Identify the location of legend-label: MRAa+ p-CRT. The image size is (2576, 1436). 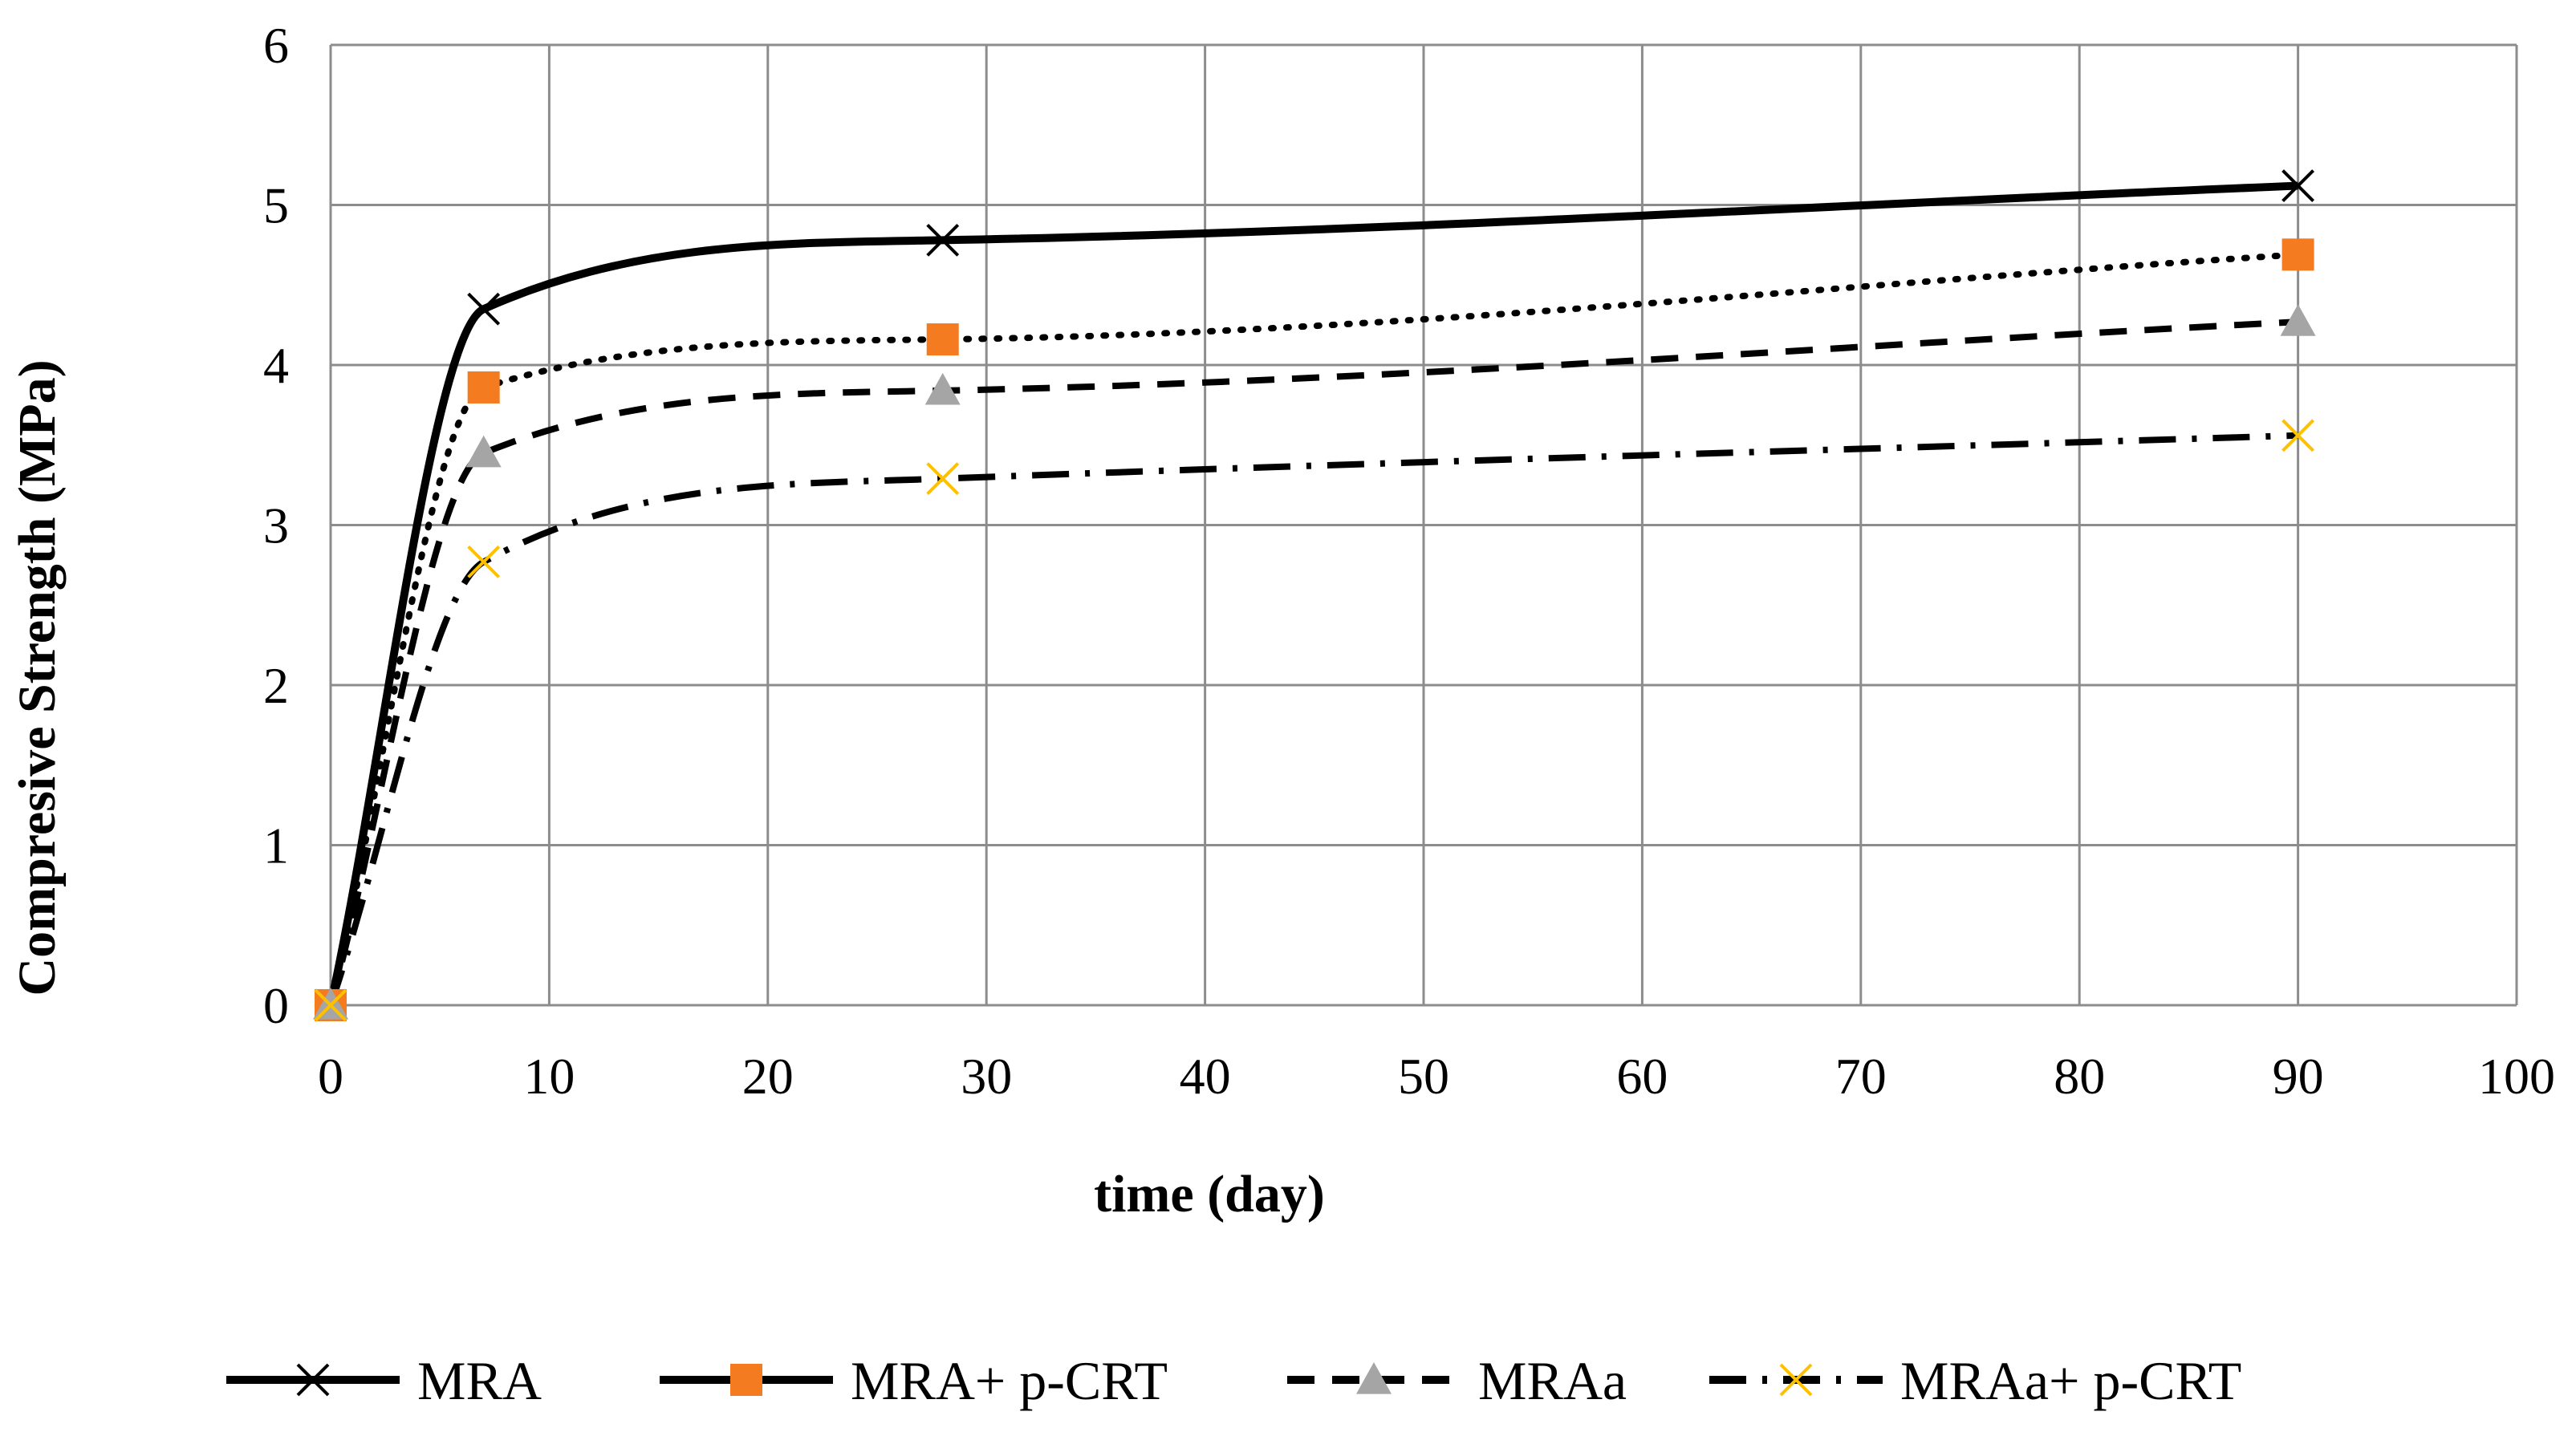
(2071, 1381).